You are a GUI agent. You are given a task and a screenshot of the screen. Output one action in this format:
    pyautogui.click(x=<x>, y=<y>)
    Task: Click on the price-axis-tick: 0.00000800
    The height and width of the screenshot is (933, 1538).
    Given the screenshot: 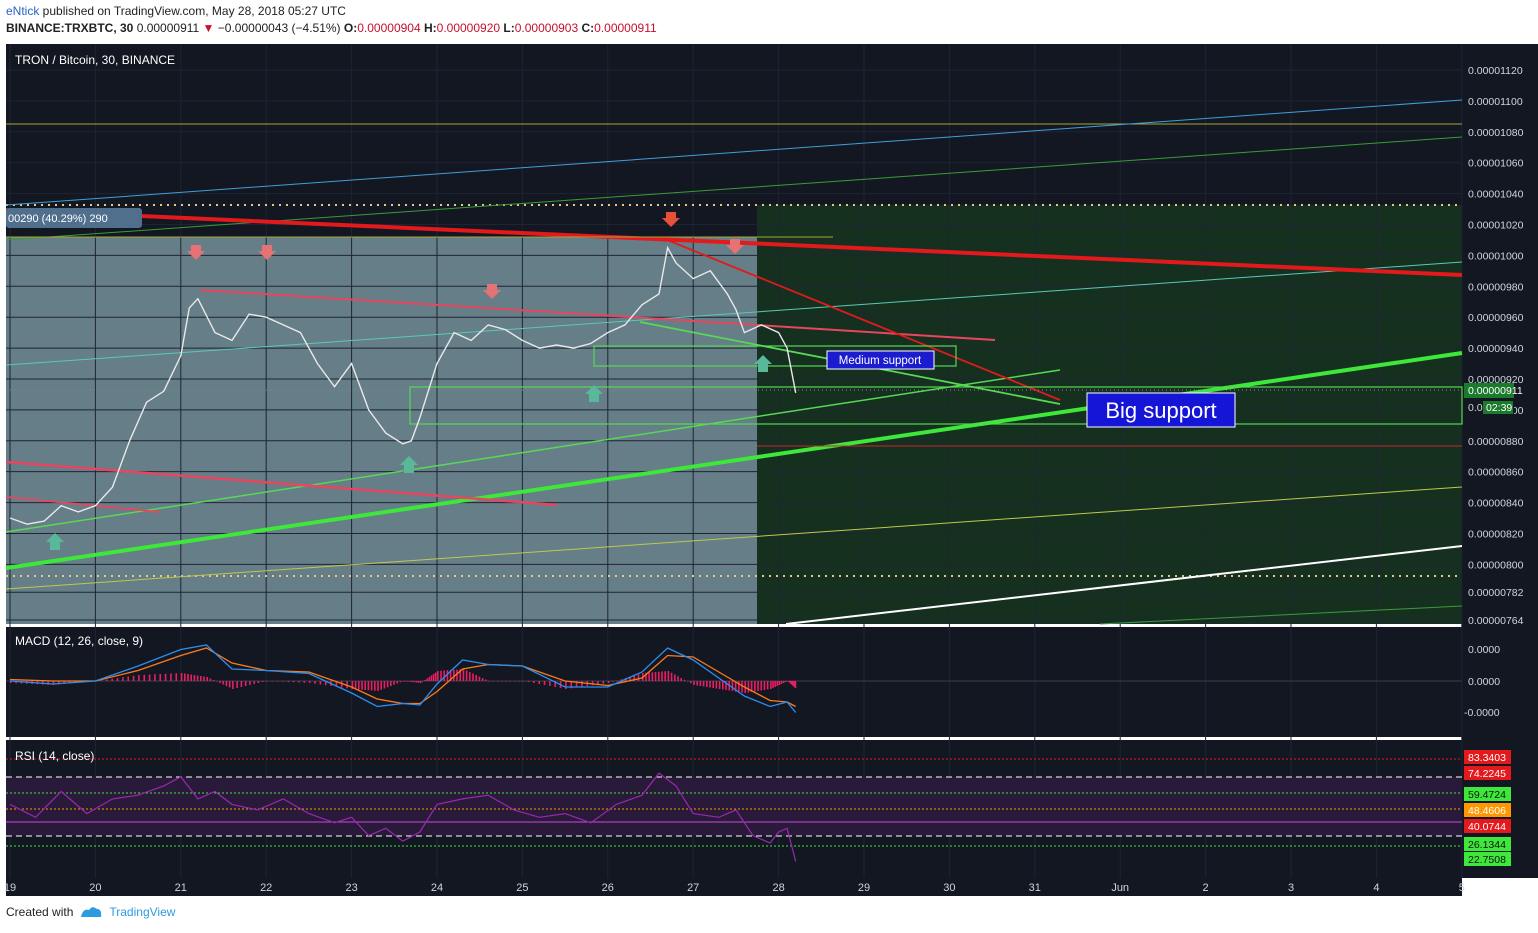 What is the action you would take?
    pyautogui.click(x=1496, y=565)
    